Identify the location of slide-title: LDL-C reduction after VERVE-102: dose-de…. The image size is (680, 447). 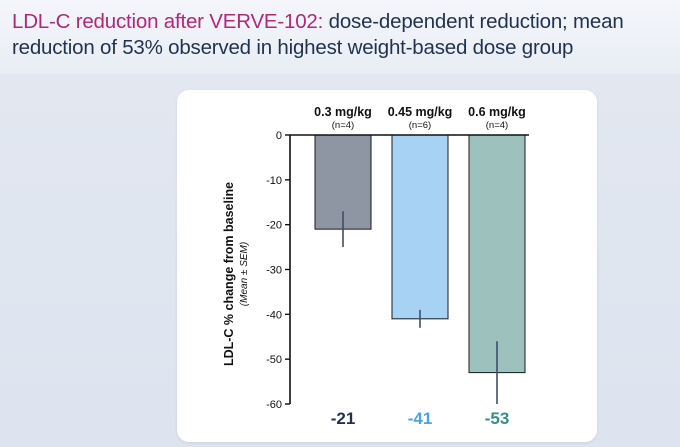
(344, 35).